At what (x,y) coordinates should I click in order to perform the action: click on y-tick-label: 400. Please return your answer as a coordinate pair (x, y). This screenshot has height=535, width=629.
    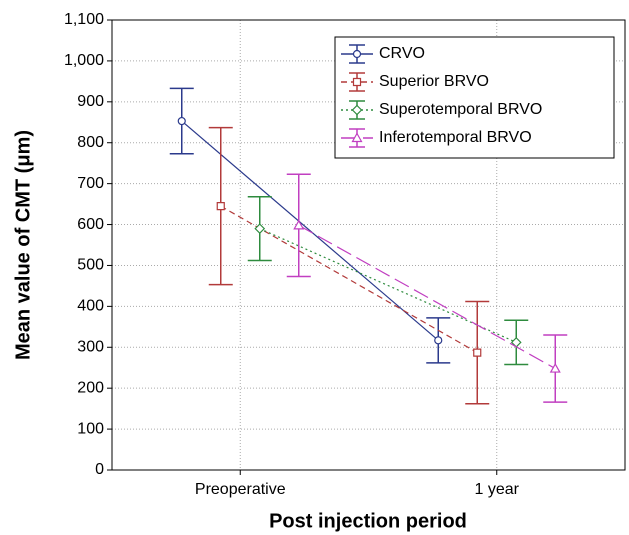
    Looking at the image, I should click on (90, 306).